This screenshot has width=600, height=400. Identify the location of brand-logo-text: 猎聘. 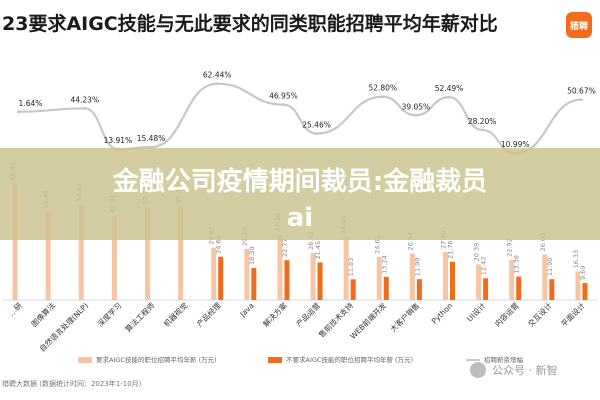
(579, 26).